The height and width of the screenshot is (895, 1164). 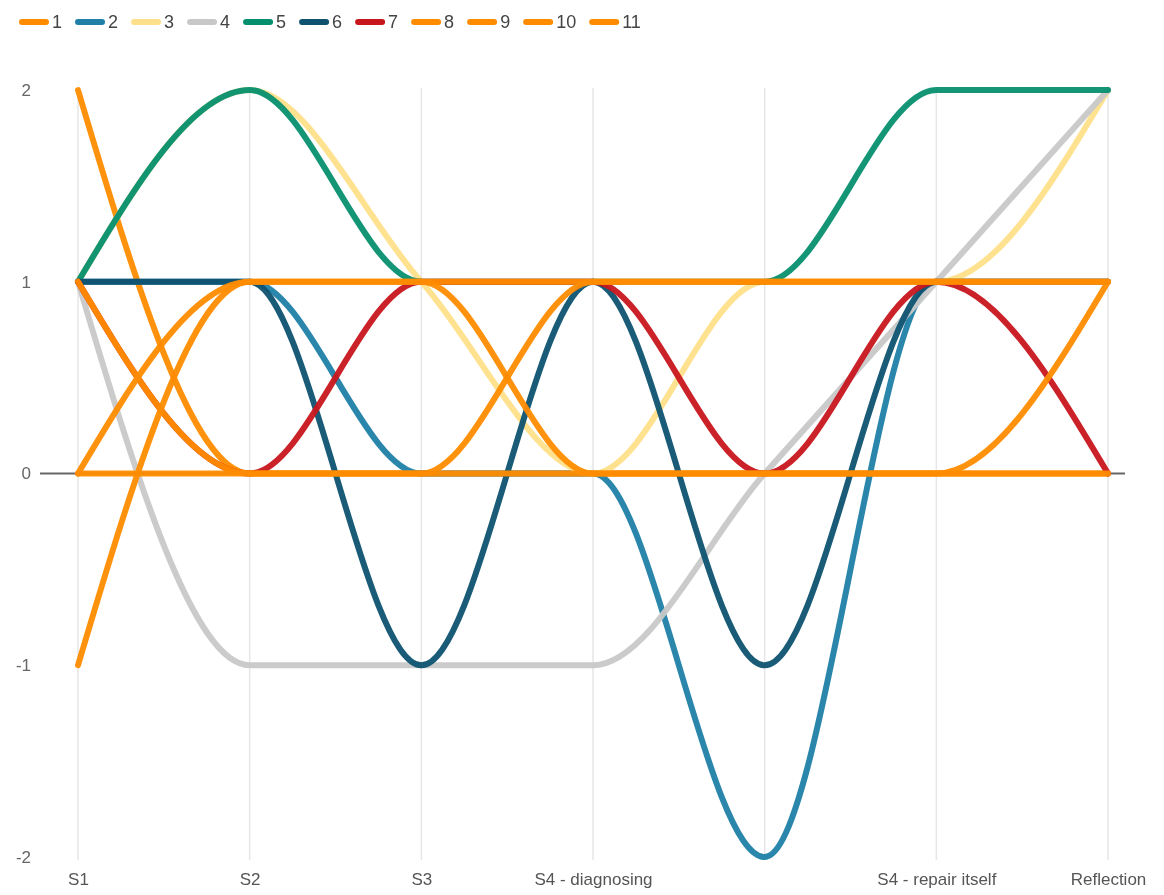 What do you see at coordinates (393, 22) in the screenshot?
I see `legend-label: 7` at bounding box center [393, 22].